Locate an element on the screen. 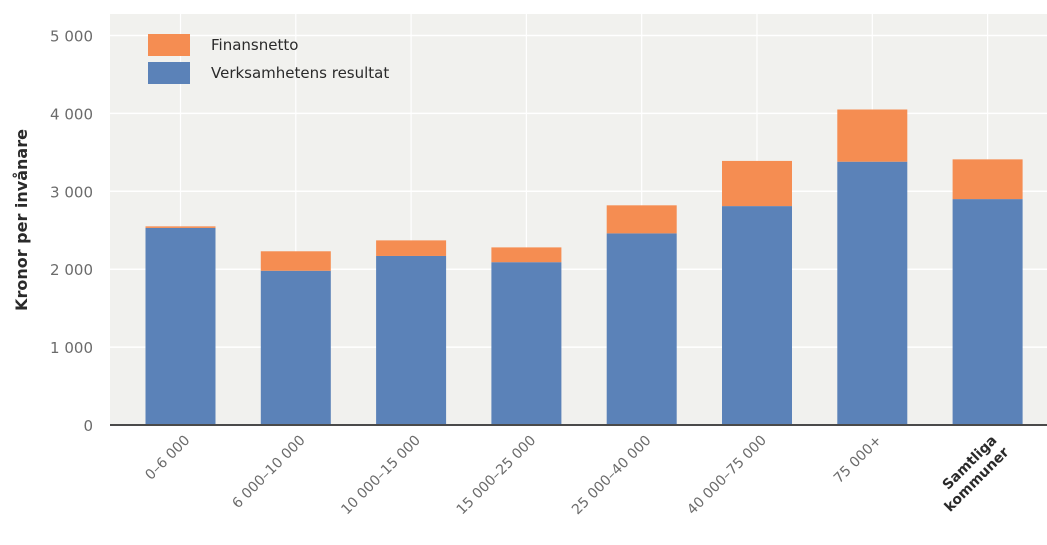 The width and height of the screenshot is (1047, 545). x-tick-label: 6 000–10 000 is located at coordinates (268, 472).